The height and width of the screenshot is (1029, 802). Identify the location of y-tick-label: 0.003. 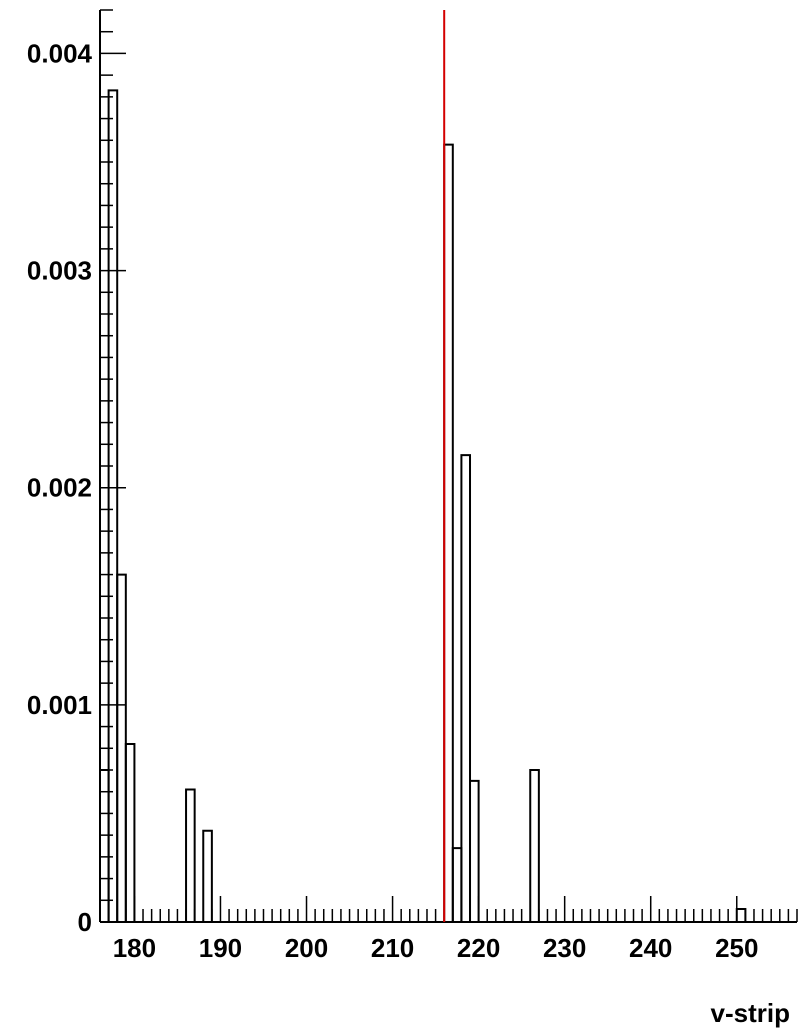
(59, 271).